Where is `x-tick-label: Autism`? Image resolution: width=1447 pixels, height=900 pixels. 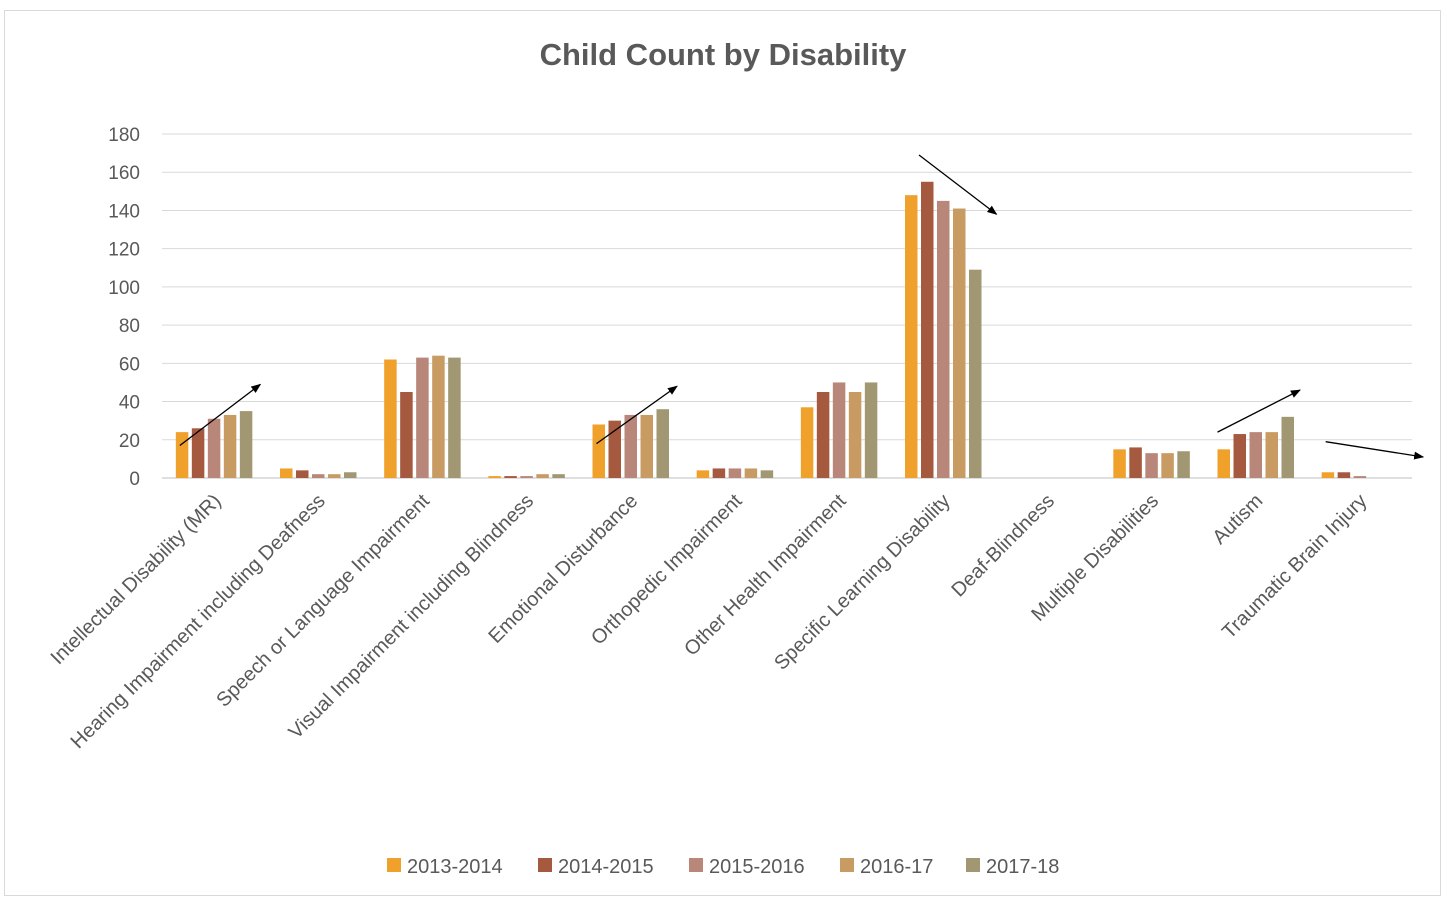 x-tick-label: Autism is located at coordinates (1238, 519).